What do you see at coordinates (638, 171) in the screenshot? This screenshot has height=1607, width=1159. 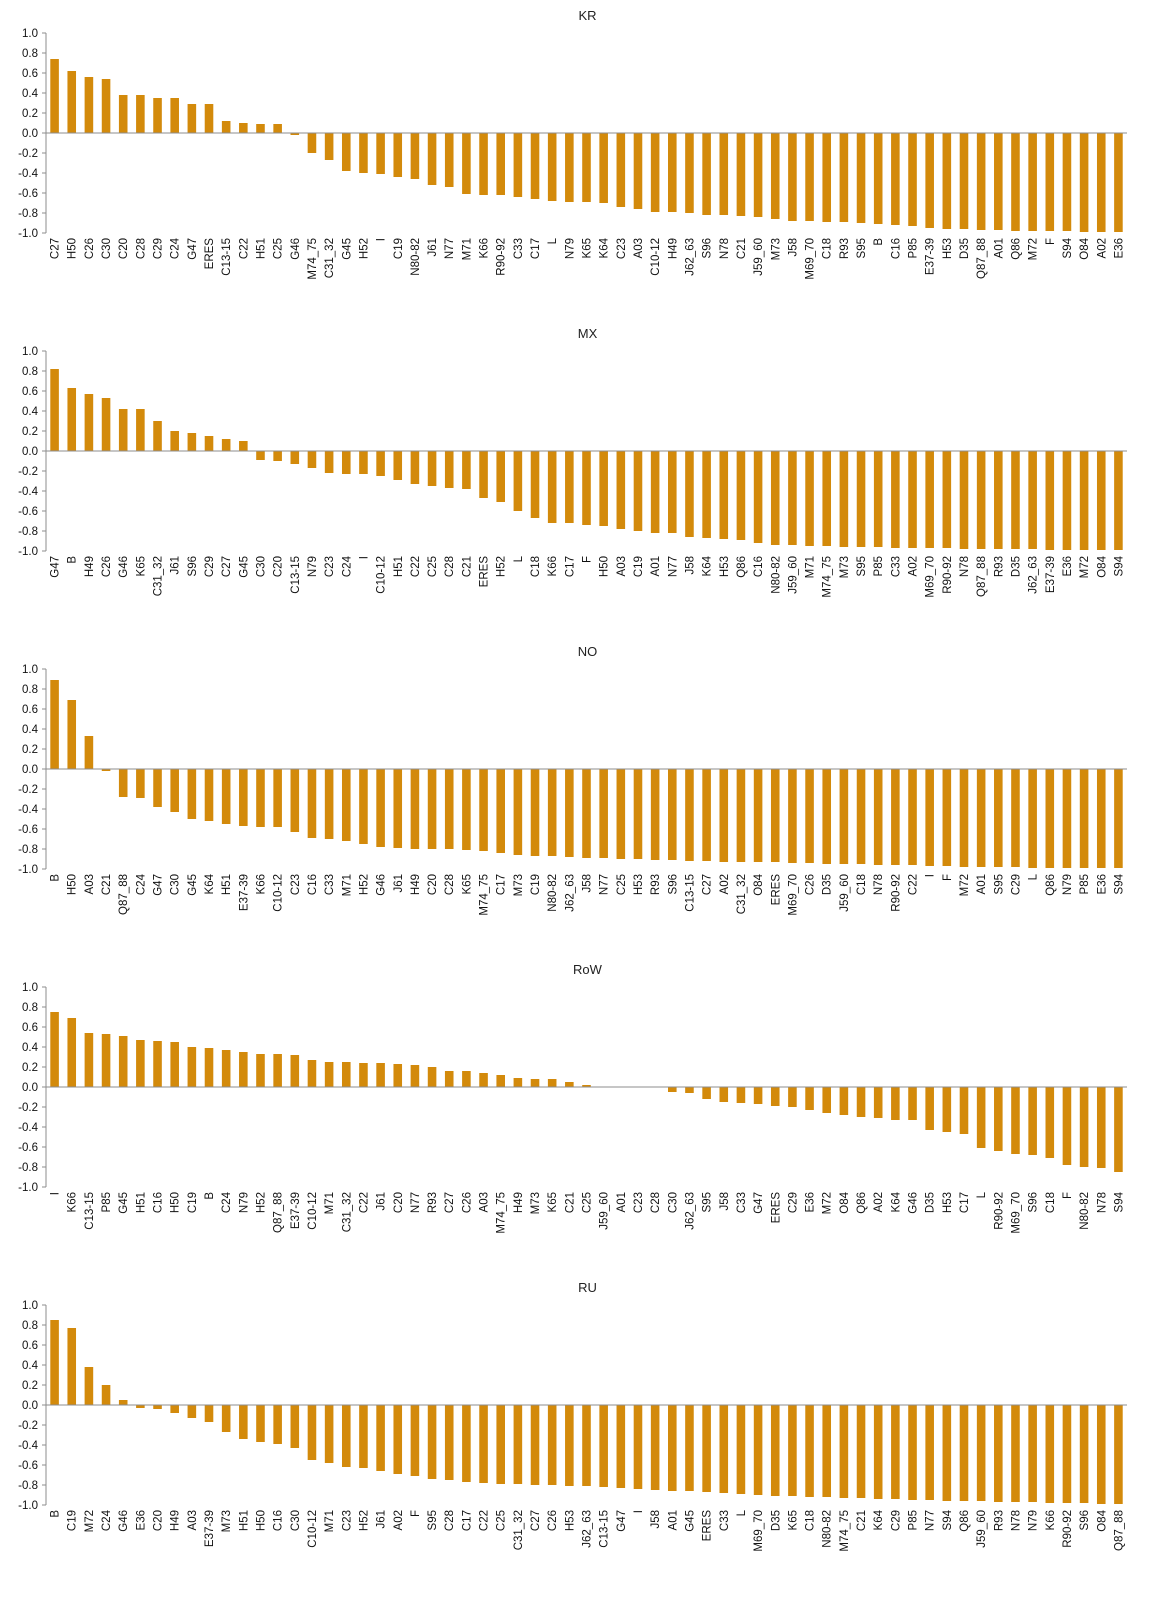 I see `bar-A03` at bounding box center [638, 171].